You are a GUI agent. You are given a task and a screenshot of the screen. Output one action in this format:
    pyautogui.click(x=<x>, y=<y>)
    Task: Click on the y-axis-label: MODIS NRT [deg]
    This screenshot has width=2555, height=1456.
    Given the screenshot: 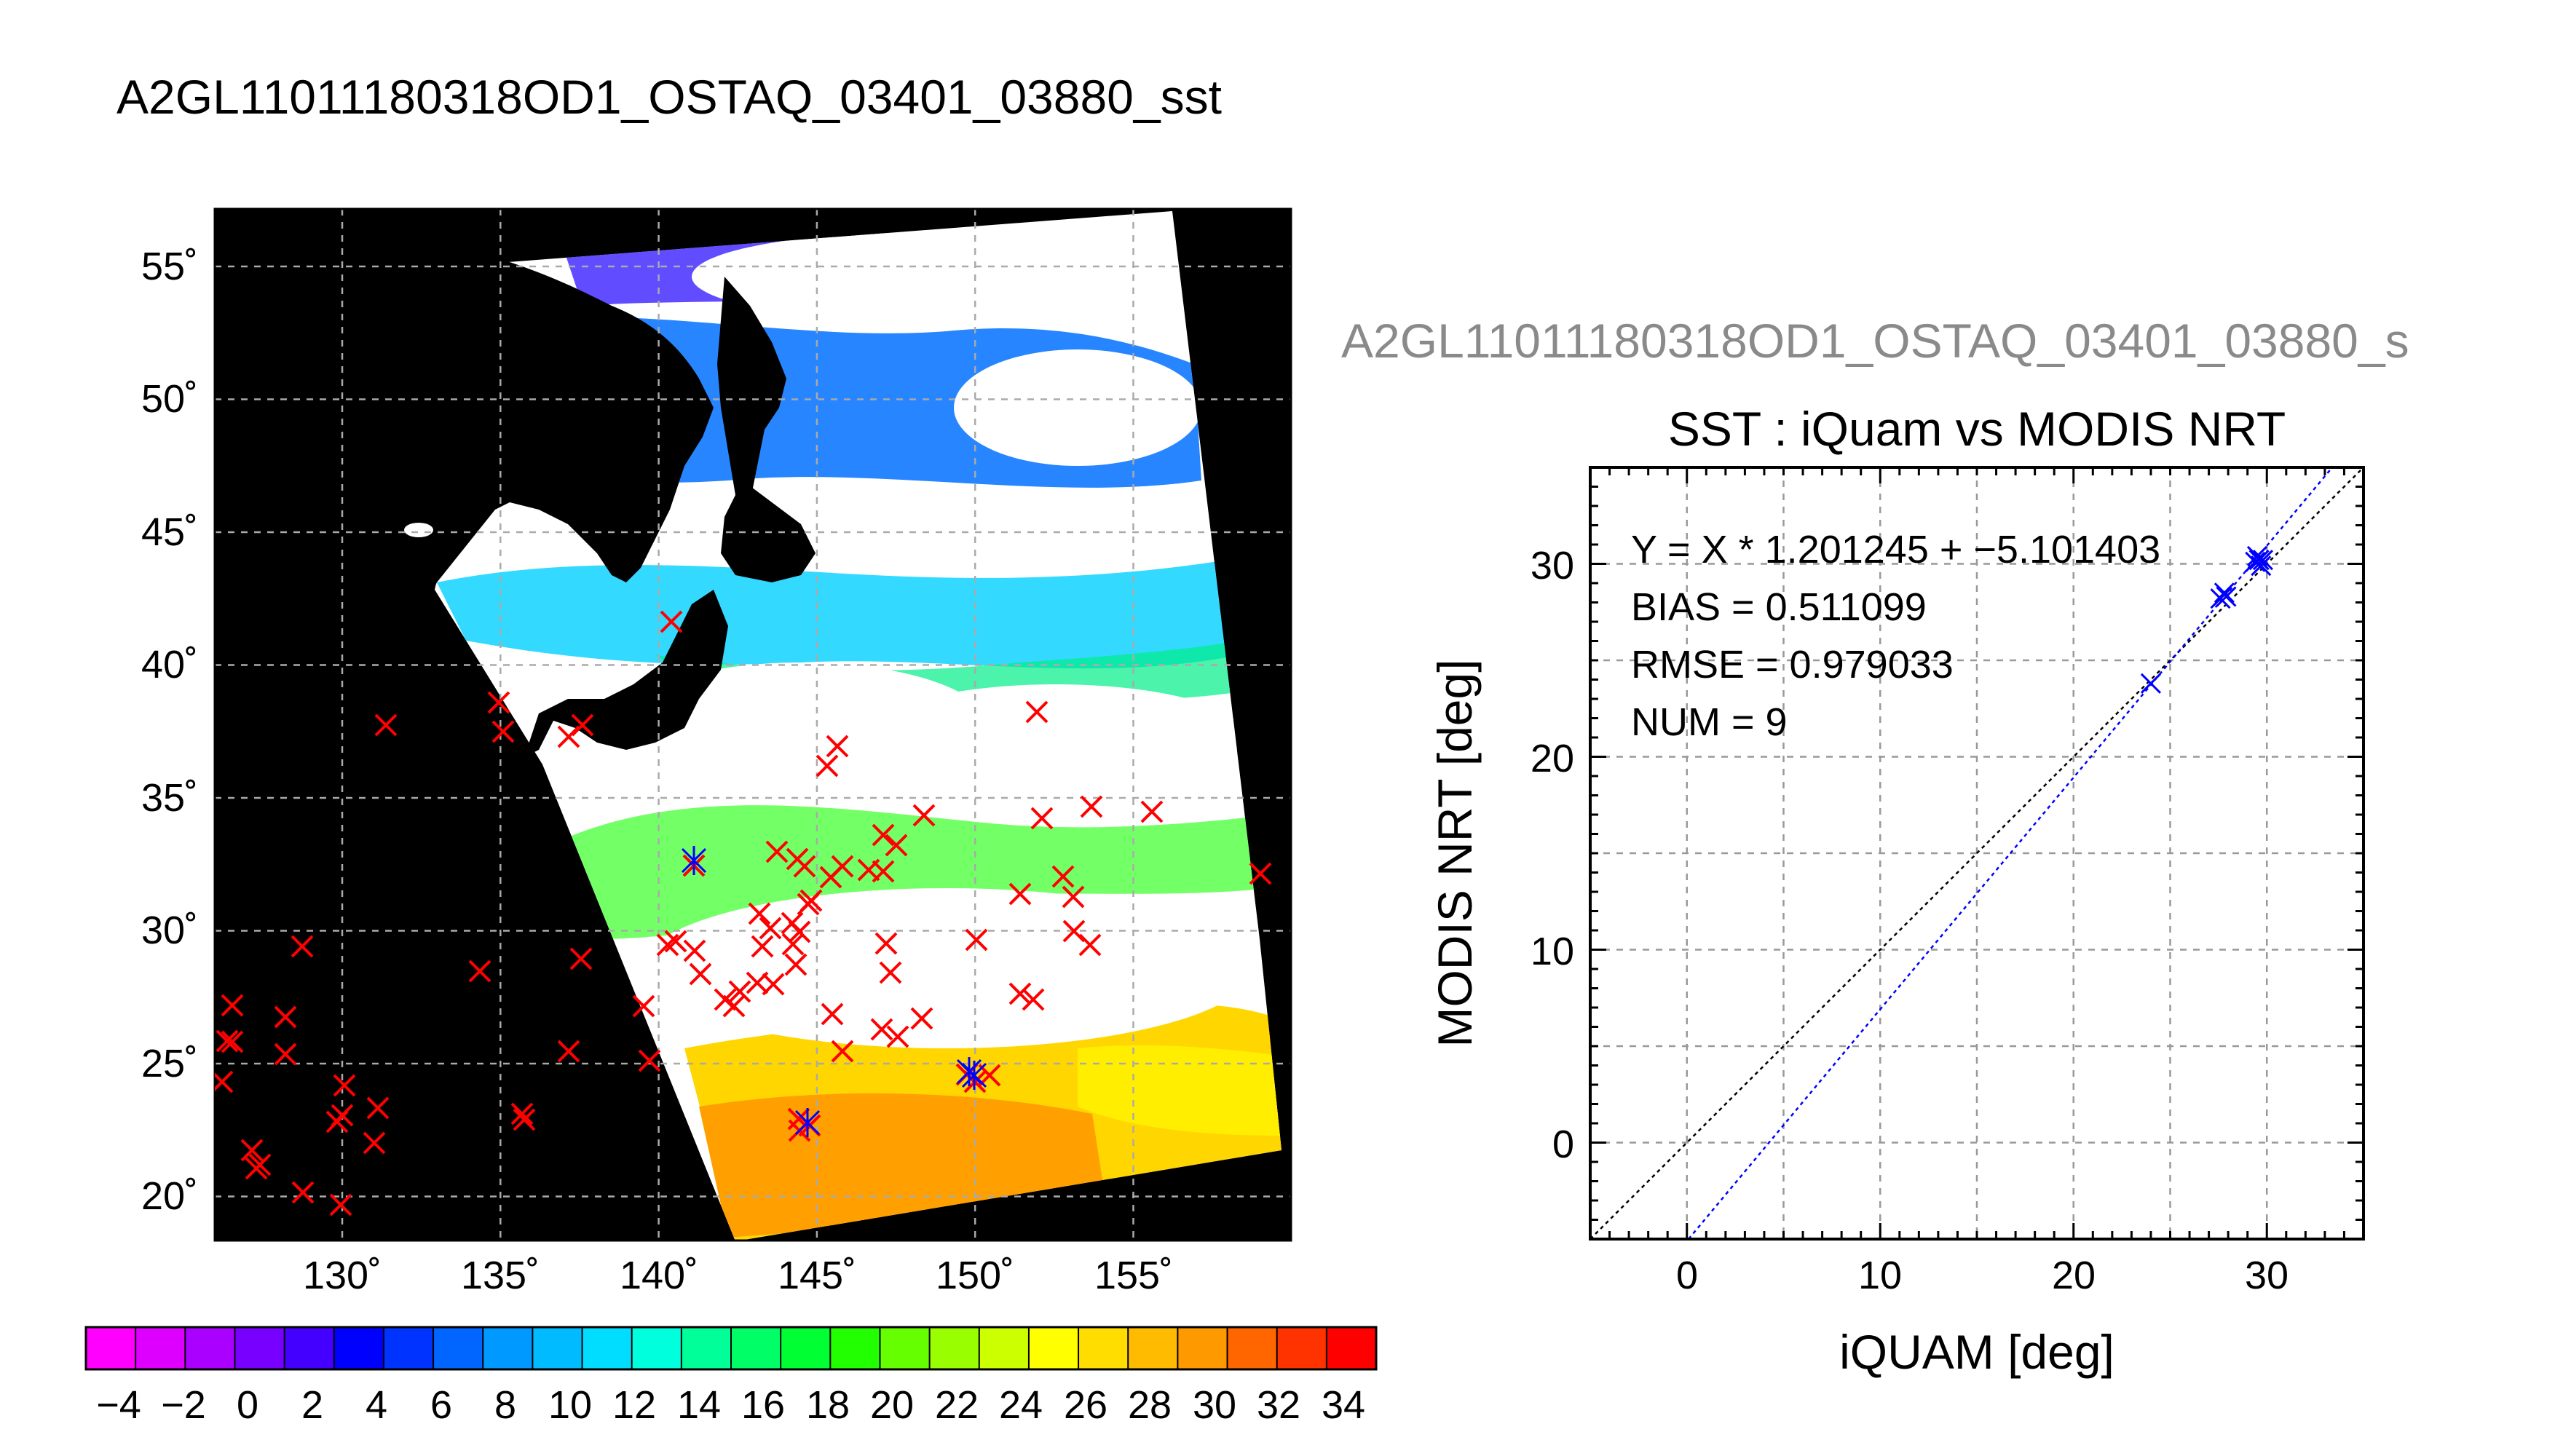 What is the action you would take?
    pyautogui.click(x=1455, y=853)
    